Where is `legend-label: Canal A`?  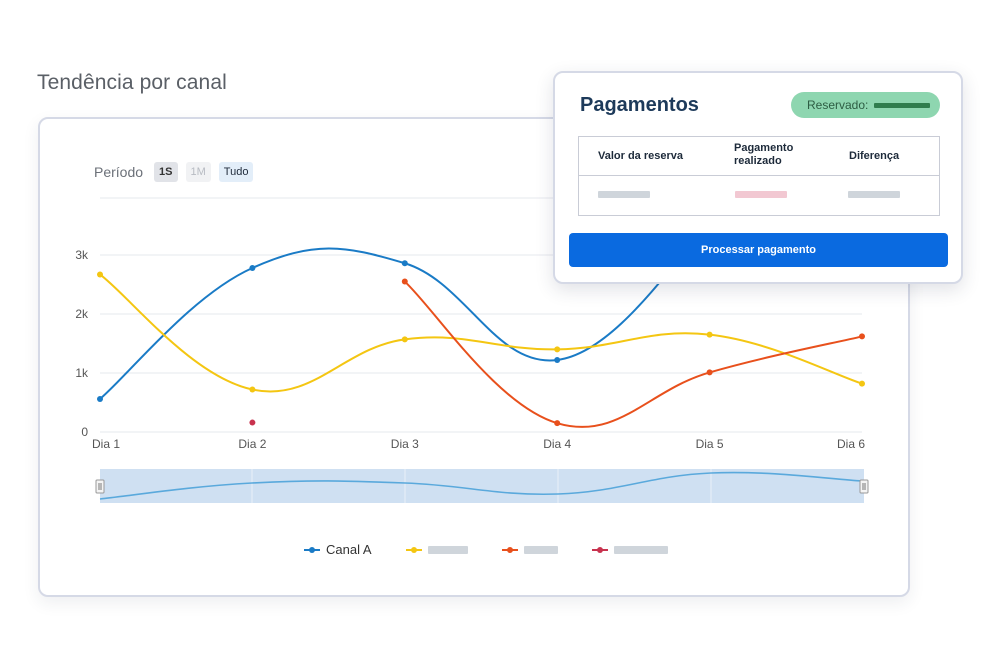 legend-label: Canal A is located at coordinates (349, 549).